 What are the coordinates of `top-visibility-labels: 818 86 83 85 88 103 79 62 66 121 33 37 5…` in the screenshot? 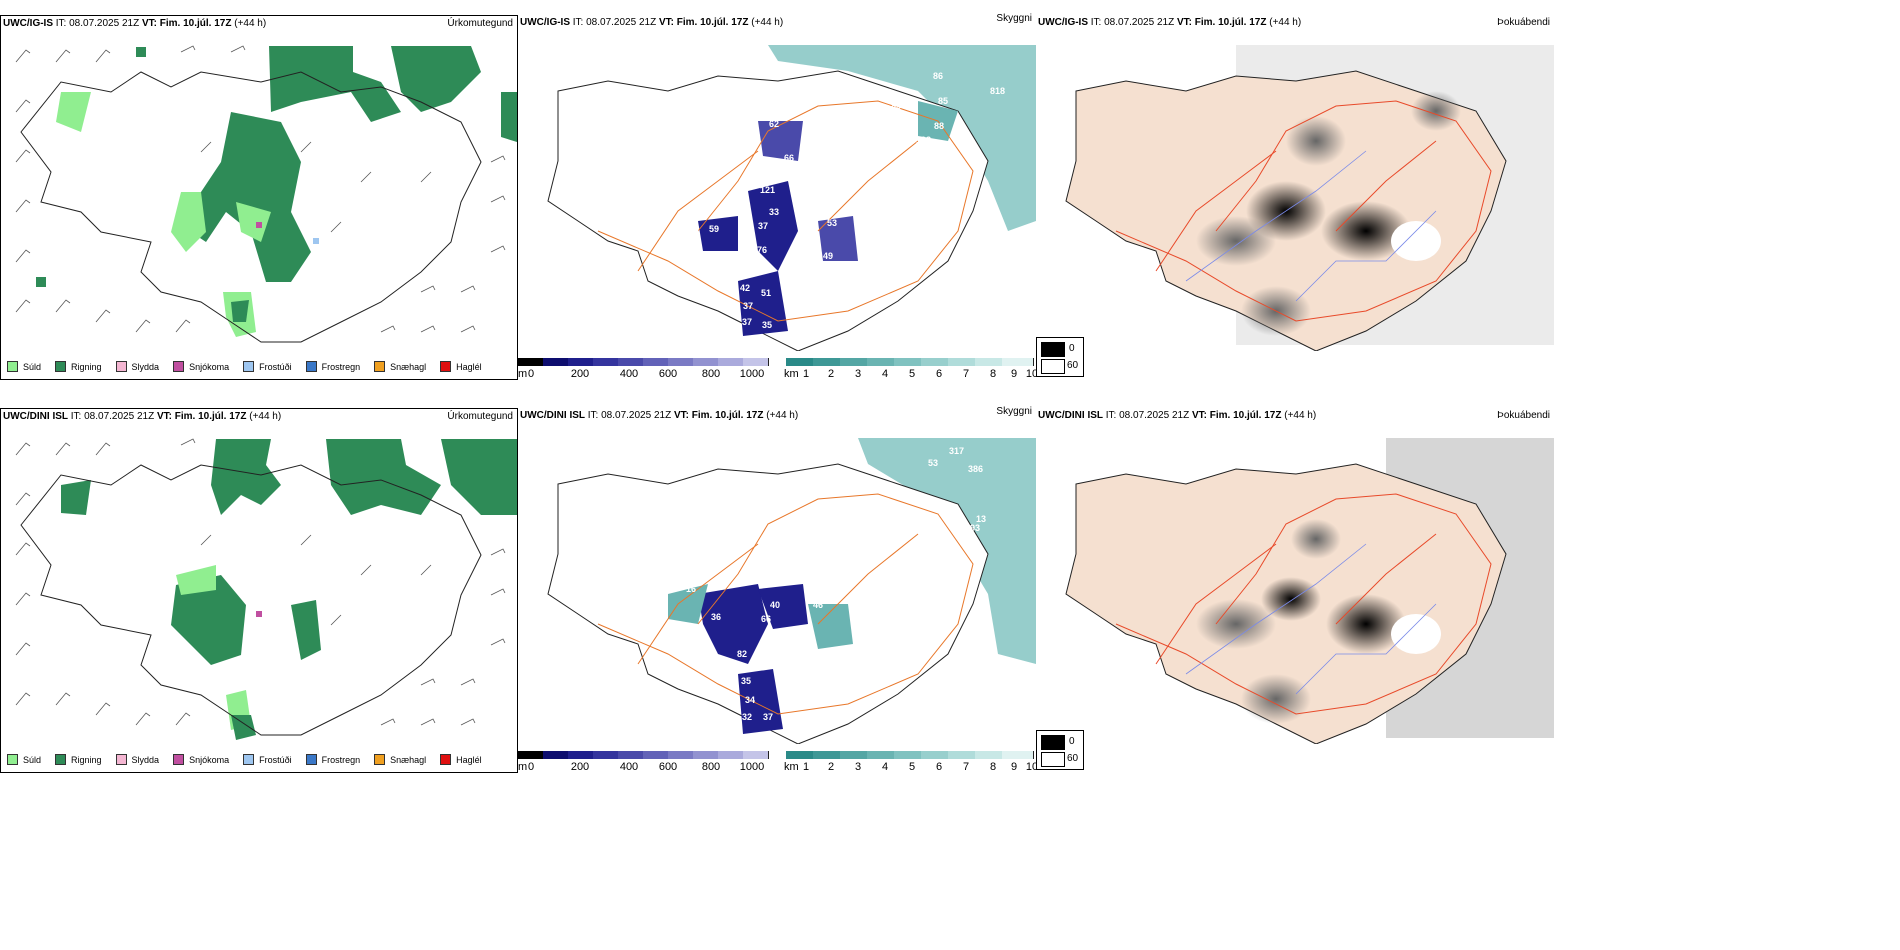 It's located at (820, 200).